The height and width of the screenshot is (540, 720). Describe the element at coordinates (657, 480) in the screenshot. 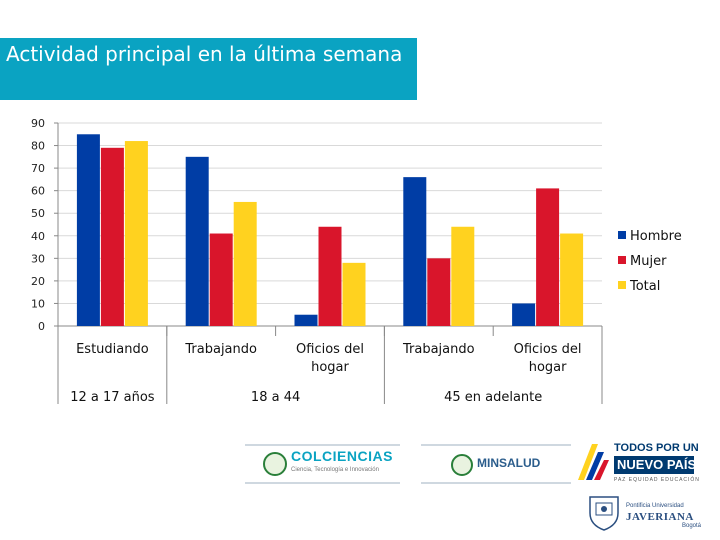

I see `todos-line3: PAZ EQUIDAD EDUCACIÓN` at that location.